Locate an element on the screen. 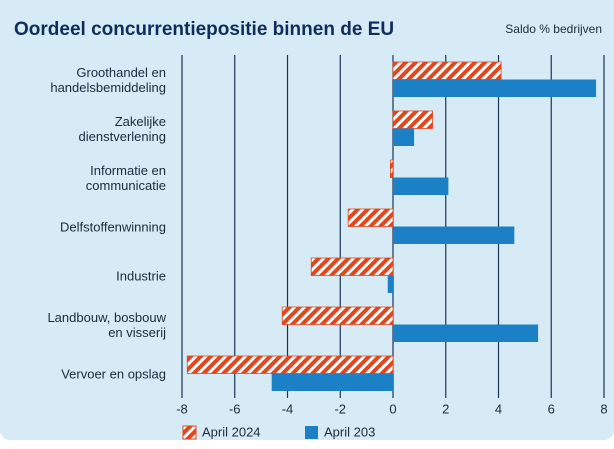 This screenshot has width=614, height=449. x-tick-label: 2 is located at coordinates (445, 408).